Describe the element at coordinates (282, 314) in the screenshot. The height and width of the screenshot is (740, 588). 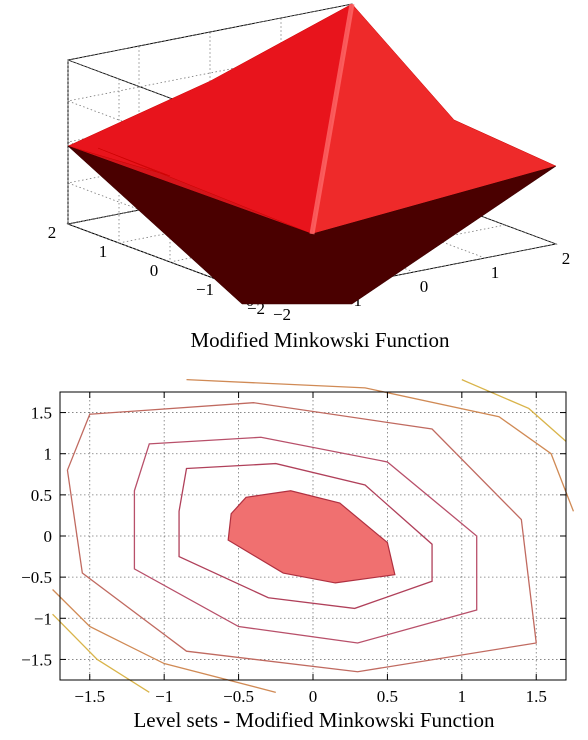
I see `x-tick-label: −2` at that location.